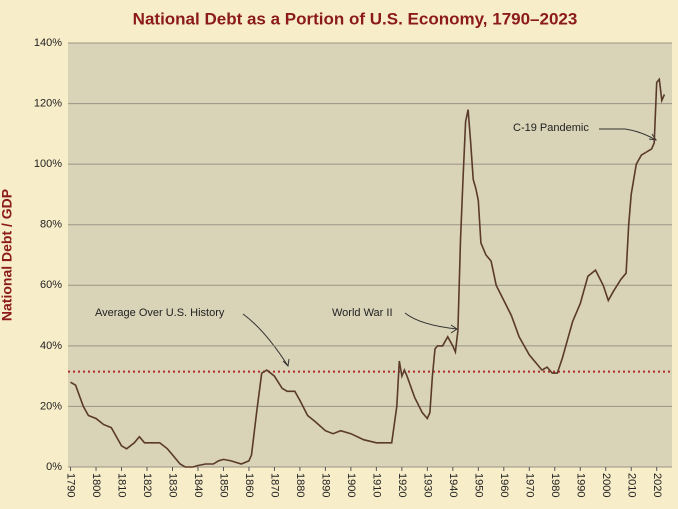 The image size is (678, 509). What do you see at coordinates (51, 346) in the screenshot?
I see `y-tick-label: 40%` at bounding box center [51, 346].